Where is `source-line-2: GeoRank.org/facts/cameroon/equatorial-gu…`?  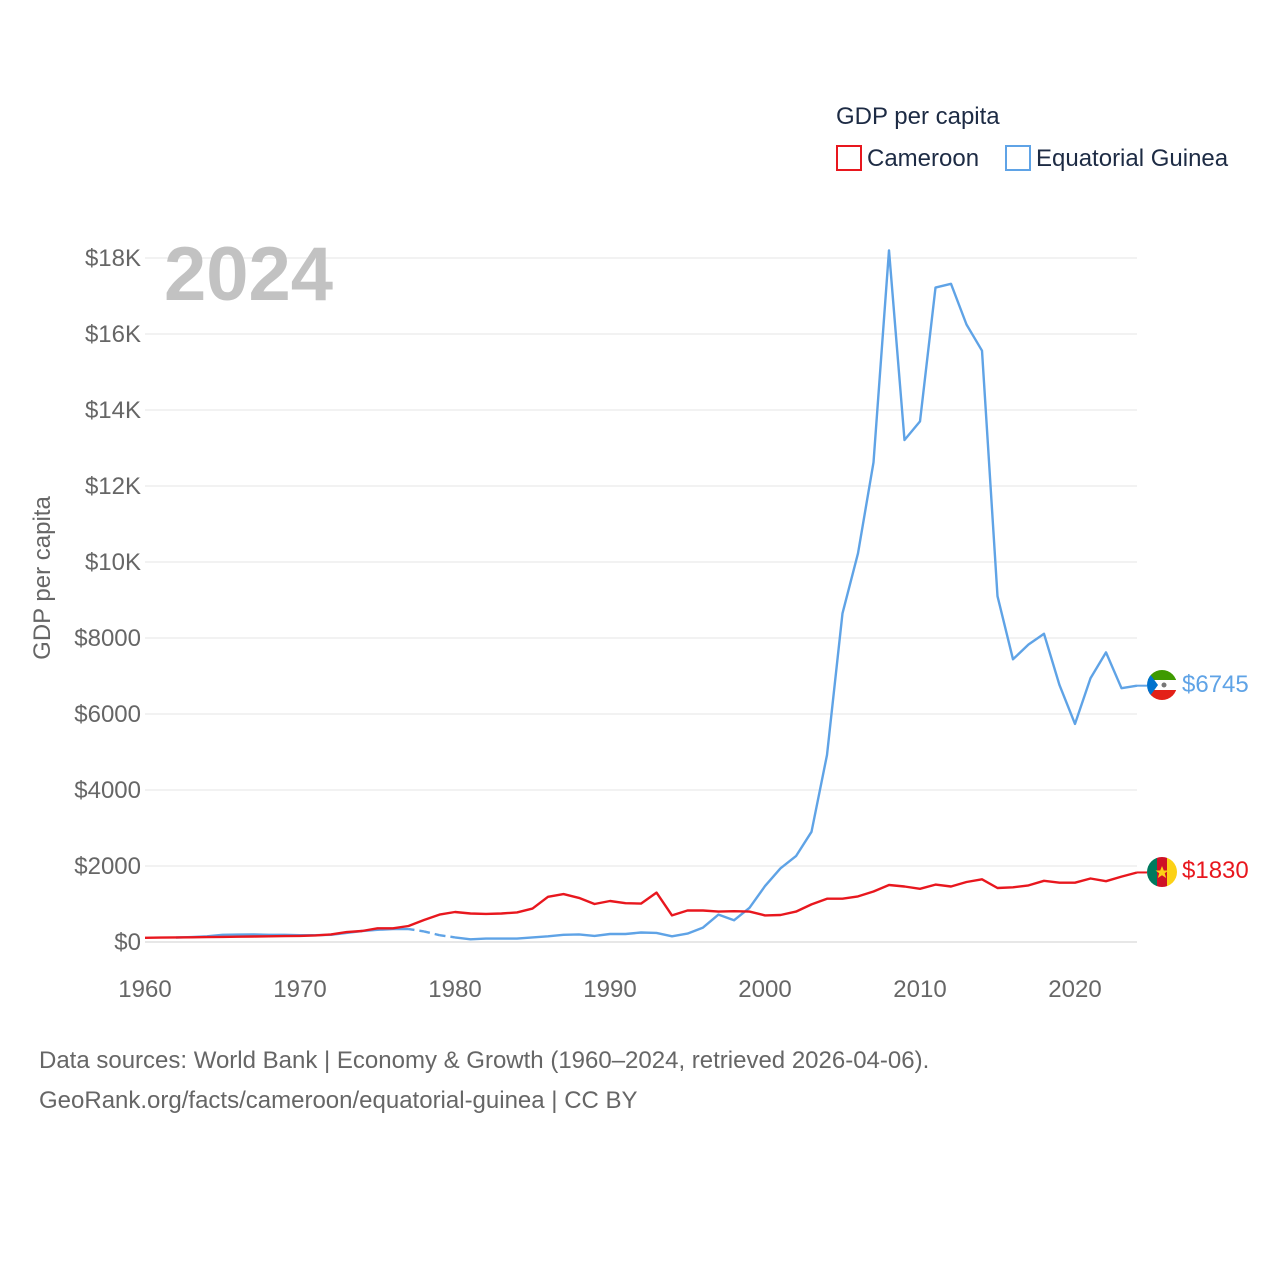 source-line-2: GeoRank.org/facts/cameroon/equatorial-gu… is located at coordinates (338, 1100).